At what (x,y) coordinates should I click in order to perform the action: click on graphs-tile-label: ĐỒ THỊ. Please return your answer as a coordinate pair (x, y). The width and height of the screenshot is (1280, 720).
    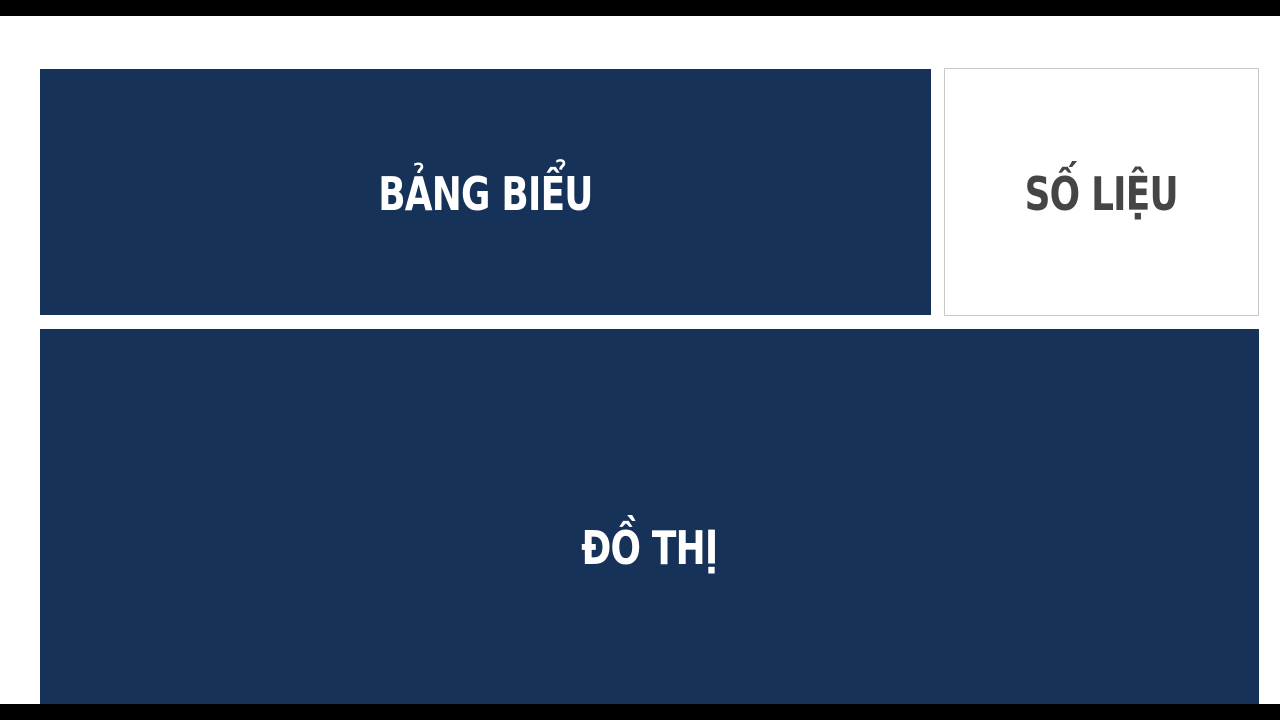
    Looking at the image, I should click on (649, 547).